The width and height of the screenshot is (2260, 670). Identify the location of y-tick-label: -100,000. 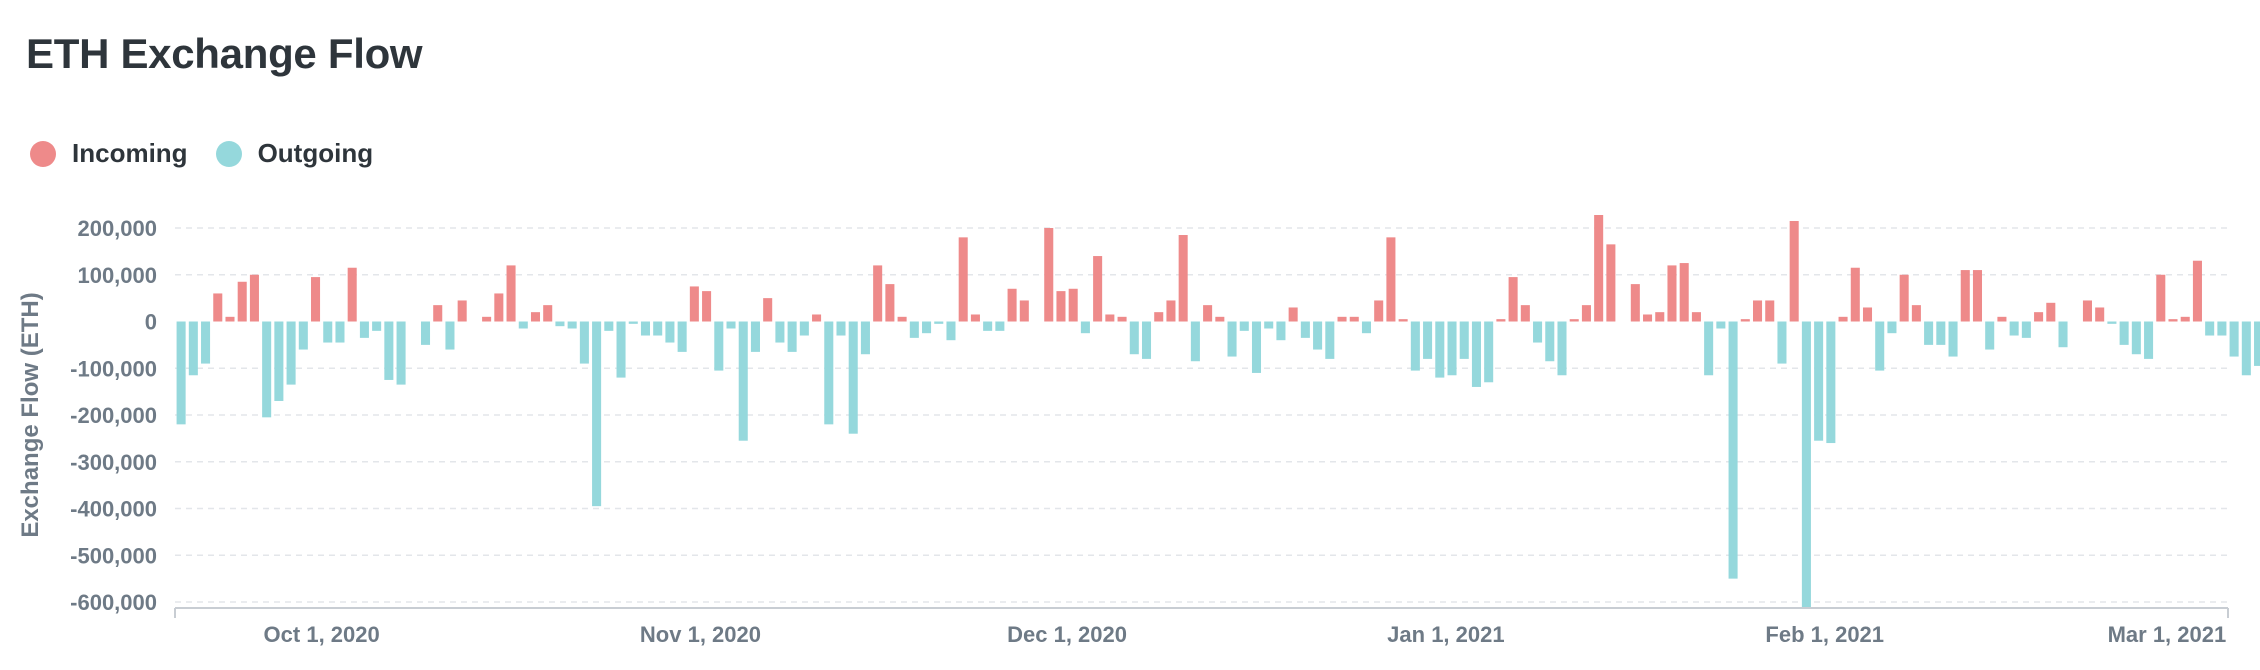
(113, 368).